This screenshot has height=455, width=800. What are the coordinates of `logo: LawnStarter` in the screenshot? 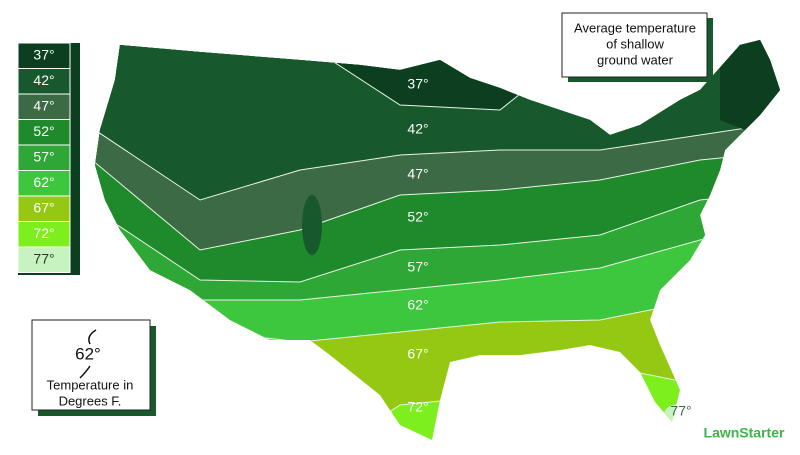 It's located at (744, 433).